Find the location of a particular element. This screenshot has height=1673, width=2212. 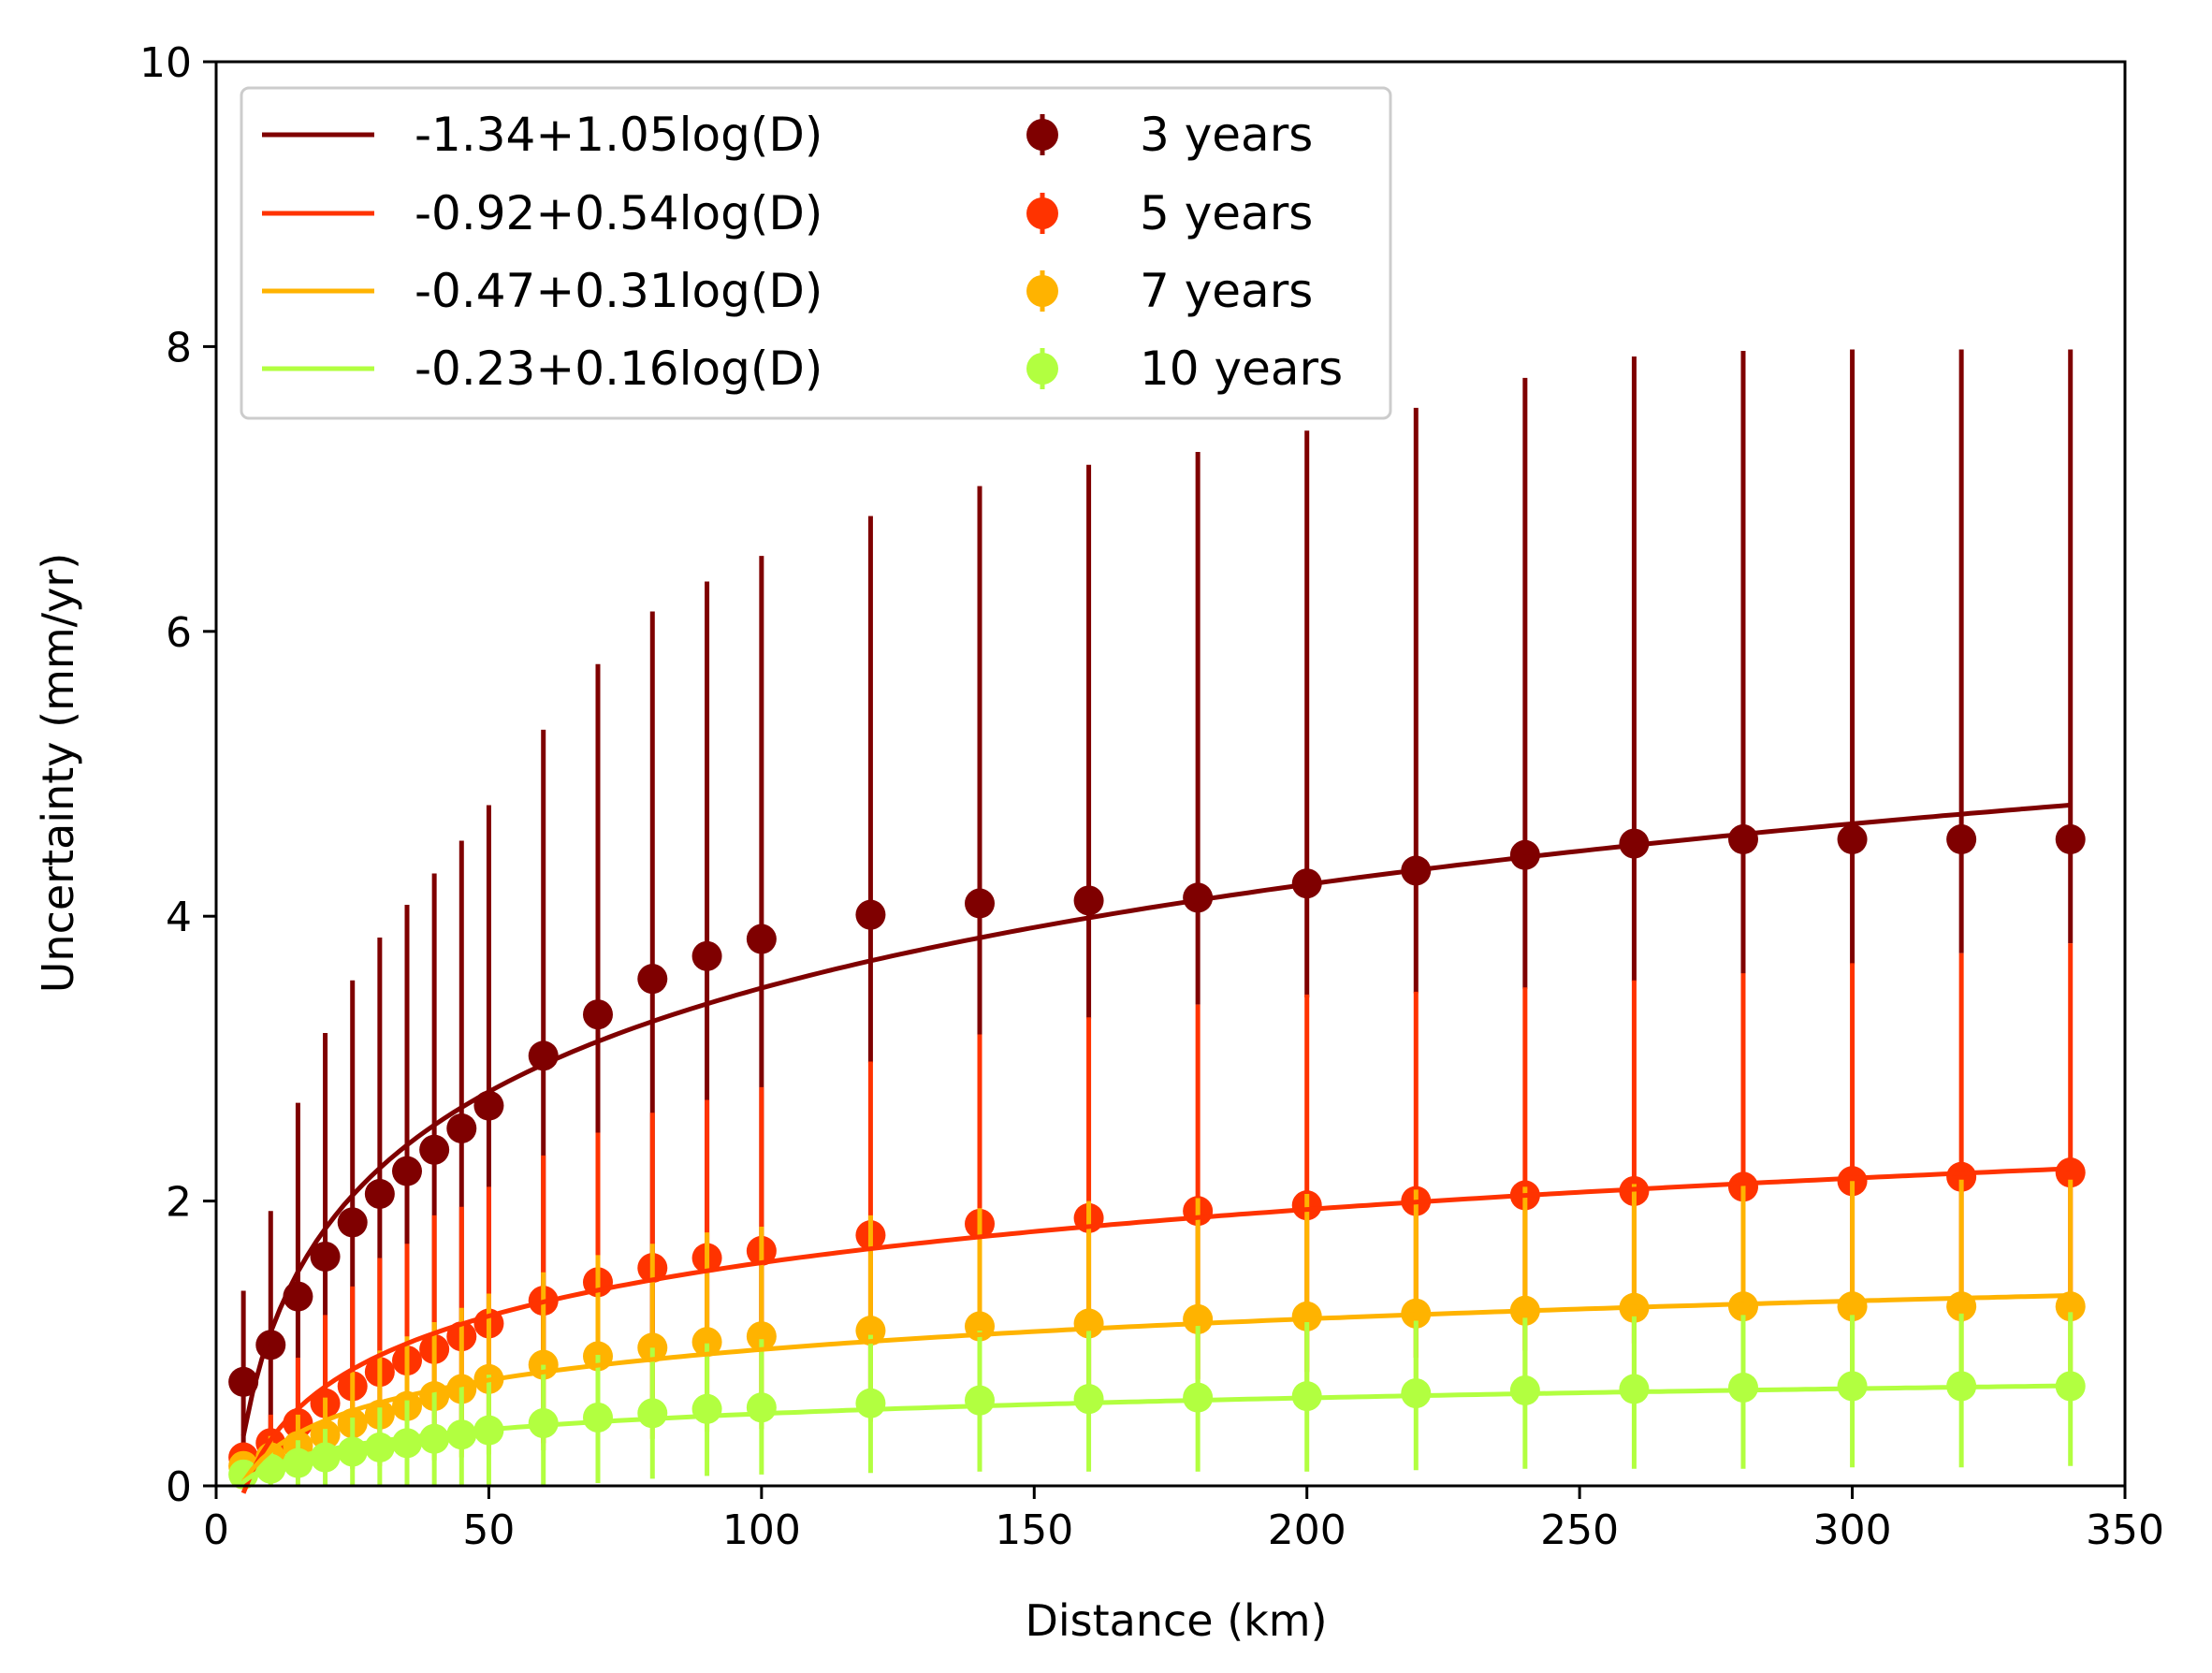

x-tick-label: 0 is located at coordinates (216, 1530).